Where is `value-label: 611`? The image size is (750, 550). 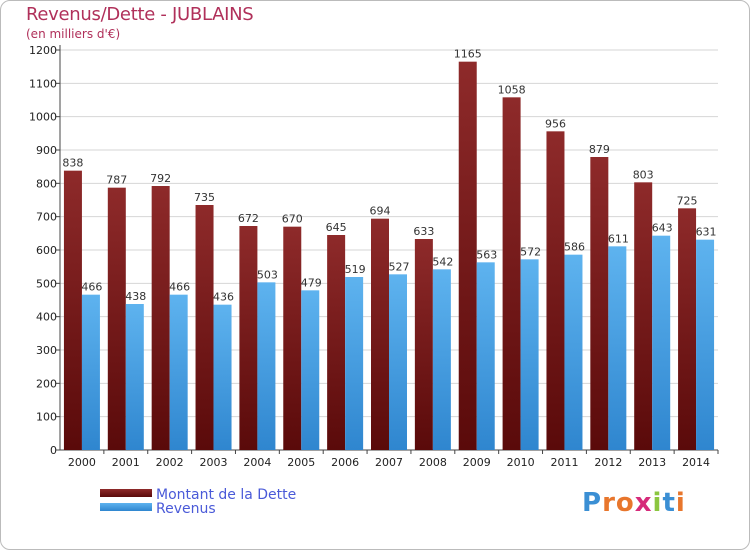
value-label: 611 is located at coordinates (618, 238).